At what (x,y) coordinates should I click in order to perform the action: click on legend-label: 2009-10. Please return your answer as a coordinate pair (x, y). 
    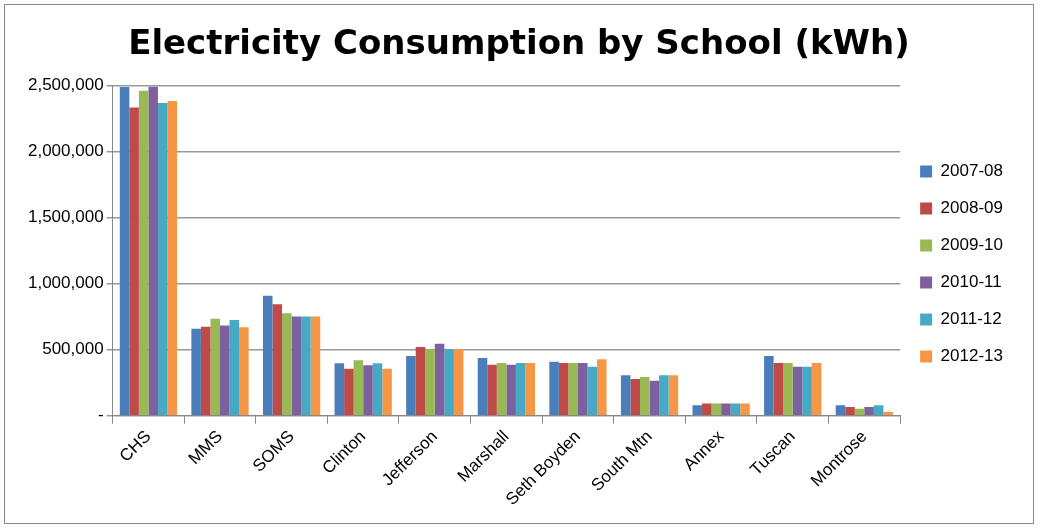
    Looking at the image, I should click on (971, 245).